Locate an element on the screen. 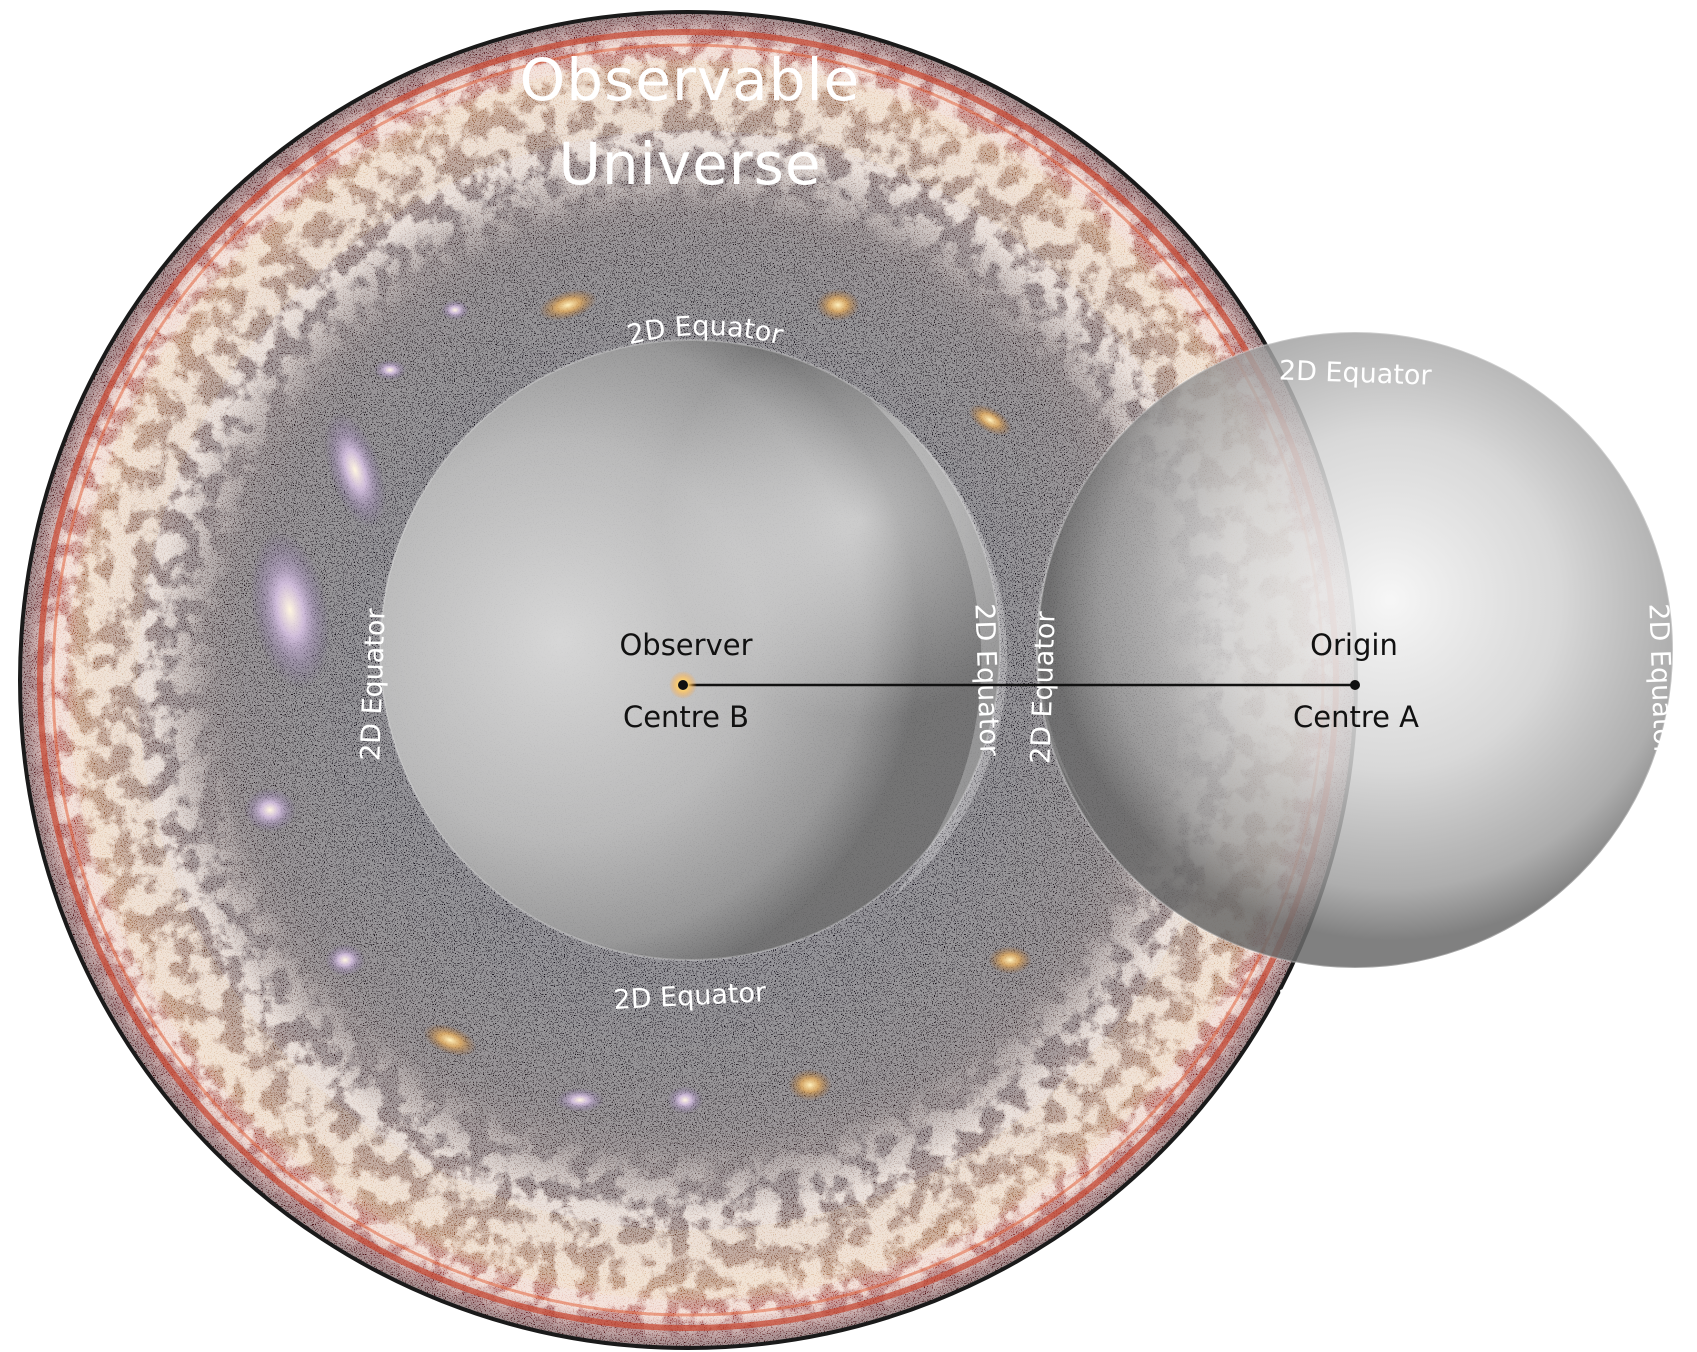 Image resolution: width=1697 pixels, height=1352 pixels. observer-equator-right-label: 2D Equator is located at coordinates (986, 680).